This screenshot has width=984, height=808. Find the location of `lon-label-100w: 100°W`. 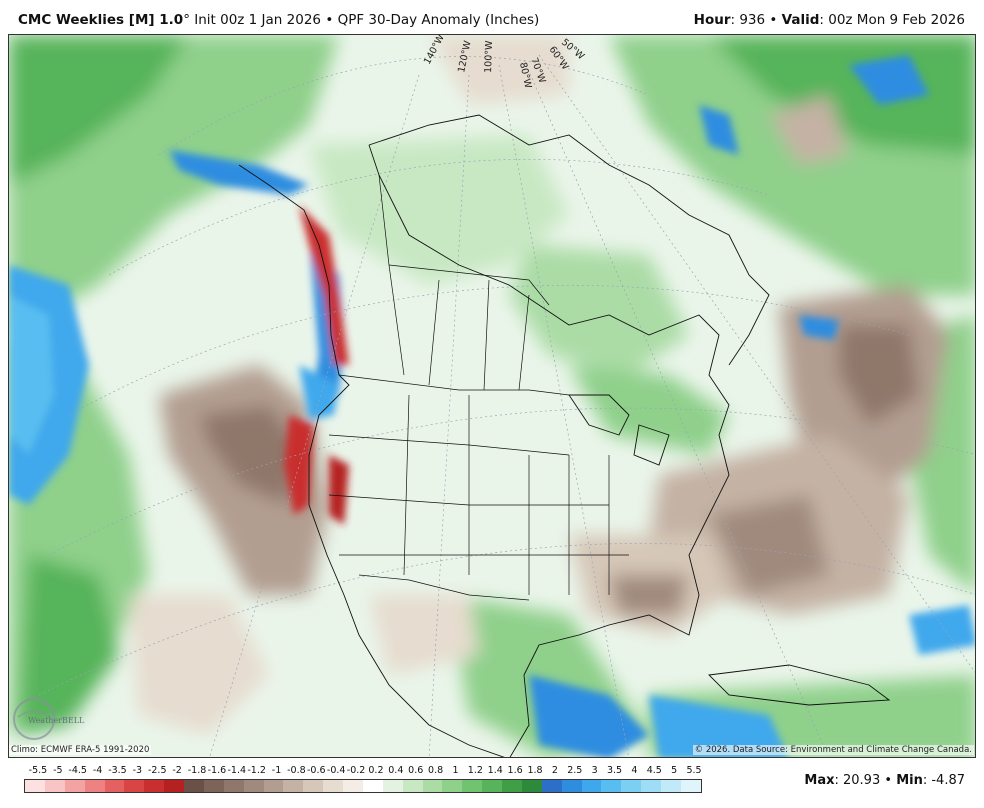

lon-label-100w: 100°W is located at coordinates (489, 56).